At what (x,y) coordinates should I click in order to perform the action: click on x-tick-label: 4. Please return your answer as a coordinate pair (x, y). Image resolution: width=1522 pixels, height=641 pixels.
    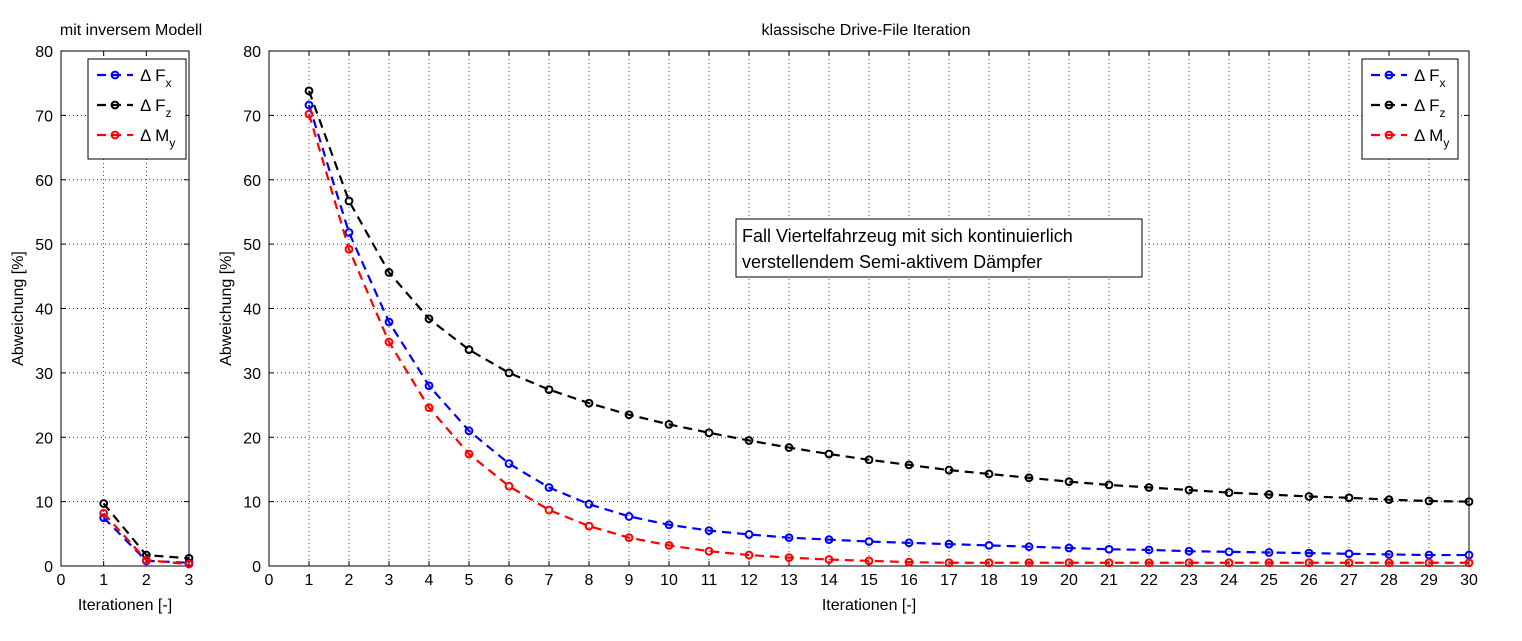
    Looking at the image, I should click on (429, 580).